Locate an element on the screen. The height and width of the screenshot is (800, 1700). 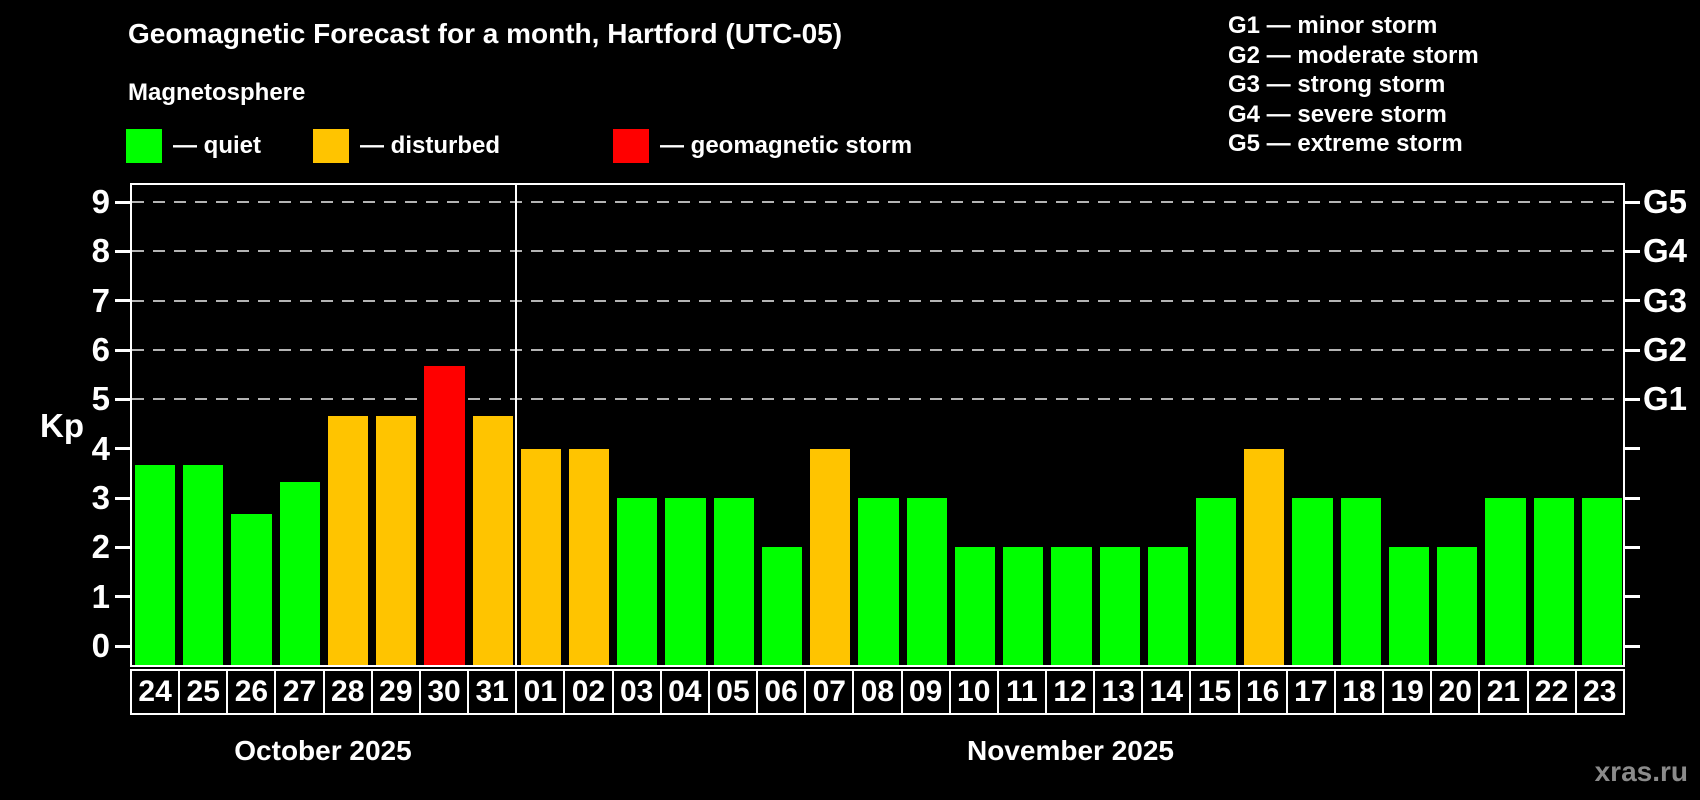
legend-item-disturbed: — disturbed is located at coordinates (406, 146).